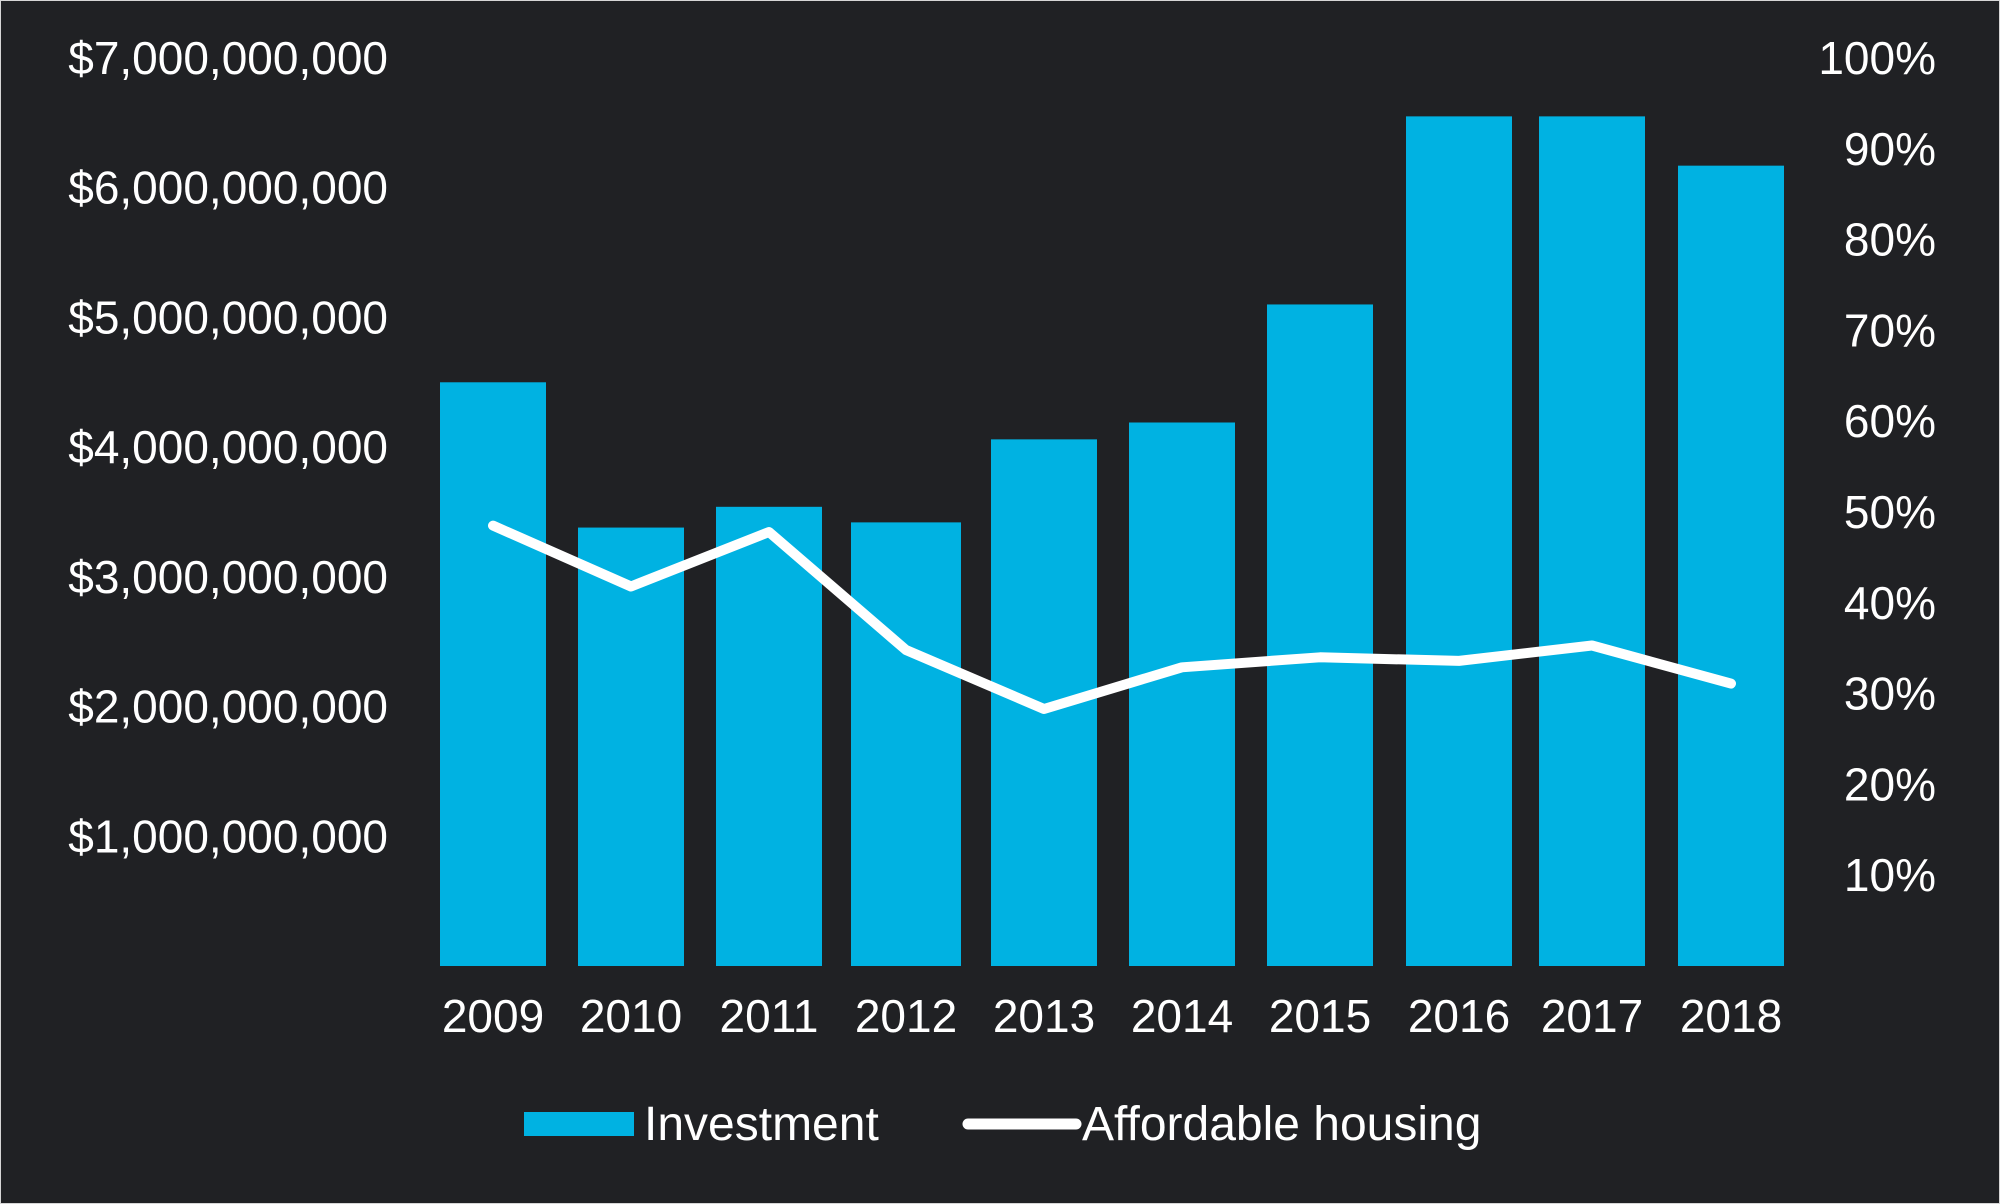 This screenshot has width=2000, height=1204. What do you see at coordinates (906, 1016) in the screenshot?
I see `x-tick-label: 2012` at bounding box center [906, 1016].